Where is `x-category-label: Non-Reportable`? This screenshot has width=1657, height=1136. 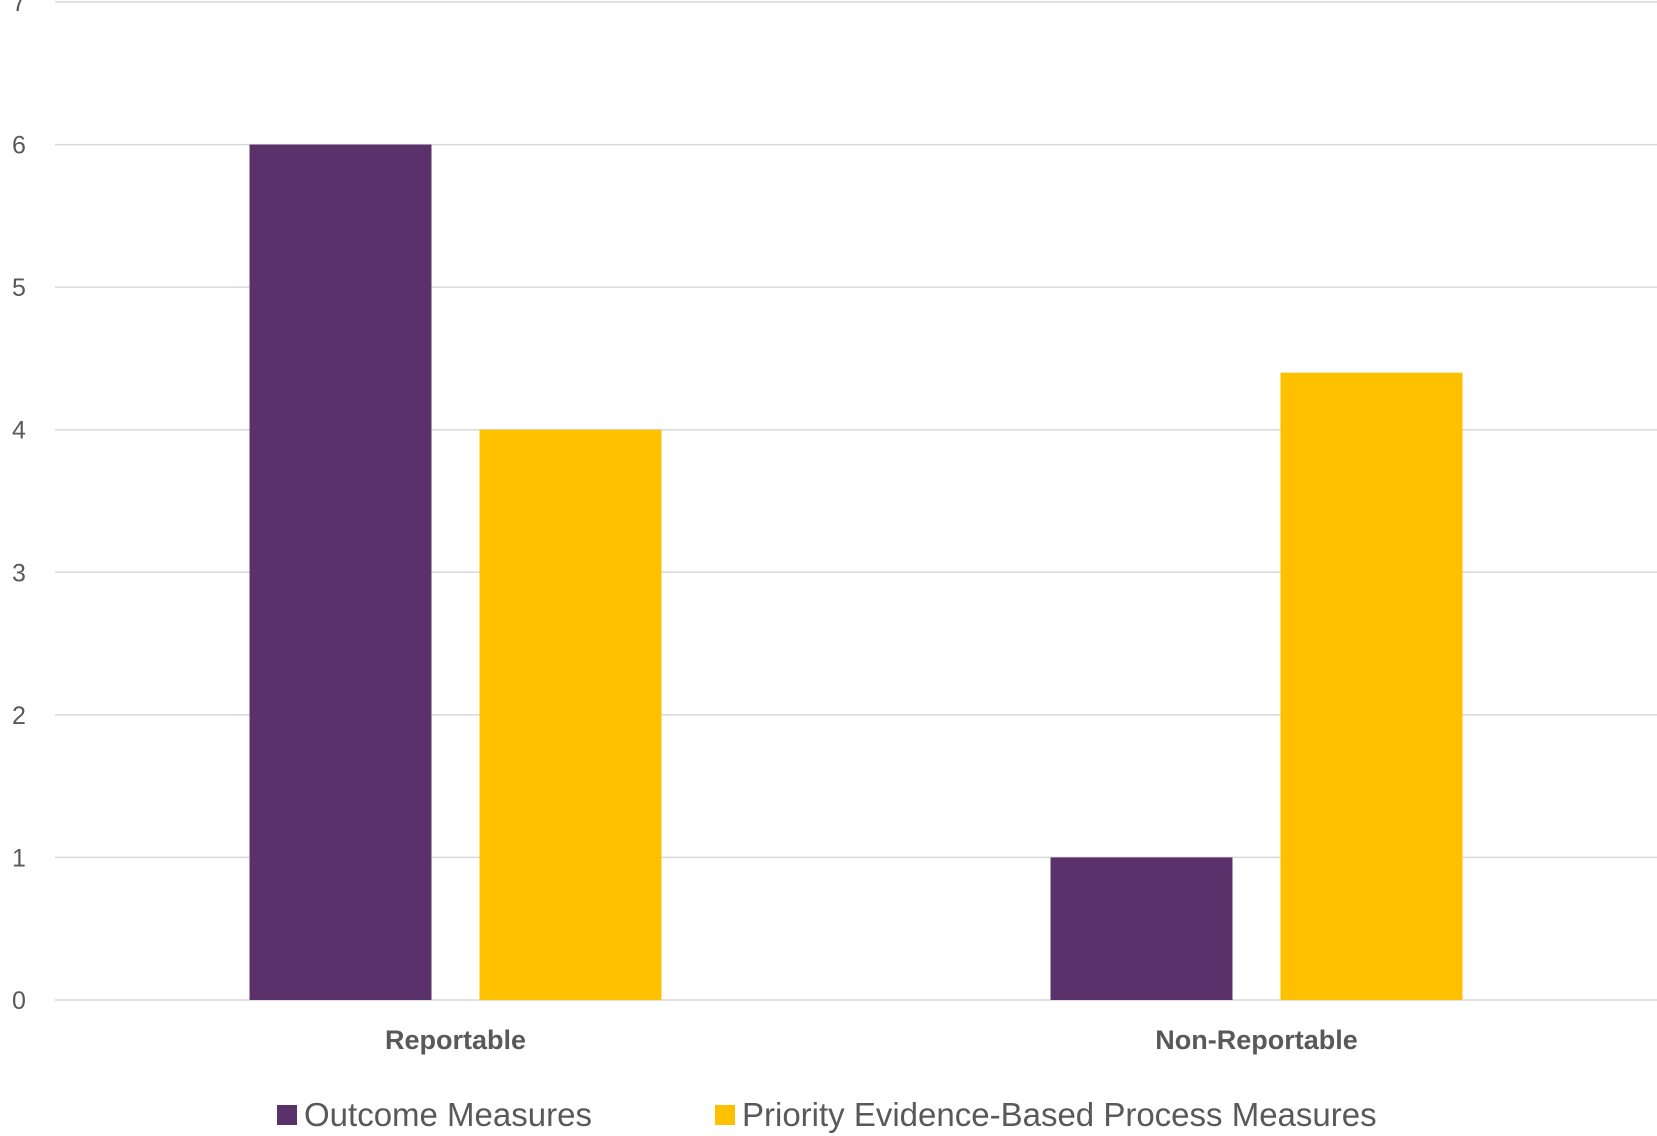 x-category-label: Non-Reportable is located at coordinates (1256, 1040).